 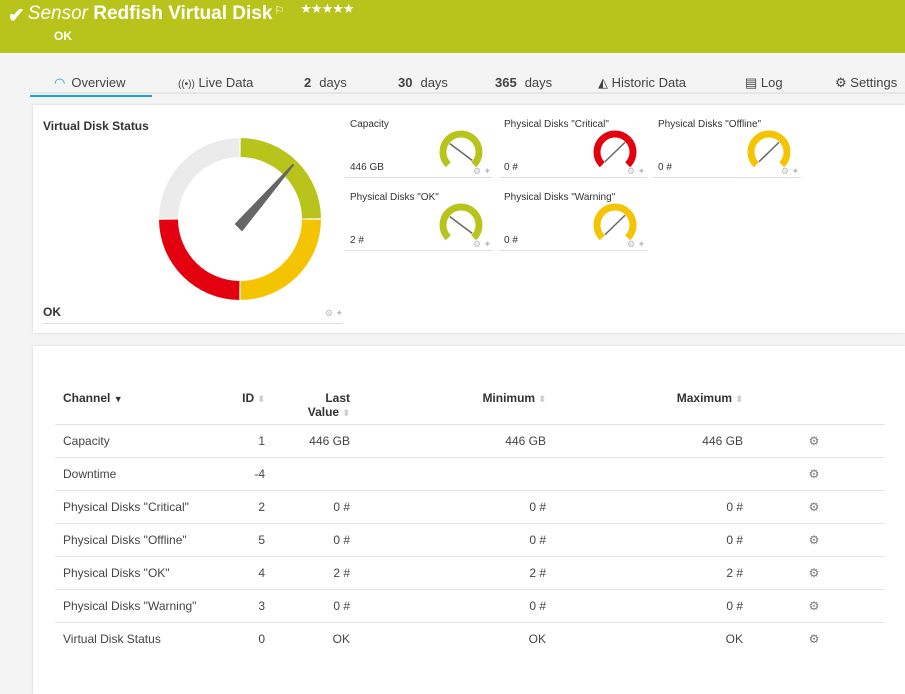 What do you see at coordinates (649, 82) in the screenshot?
I see `tab-label: Historic Data` at bounding box center [649, 82].